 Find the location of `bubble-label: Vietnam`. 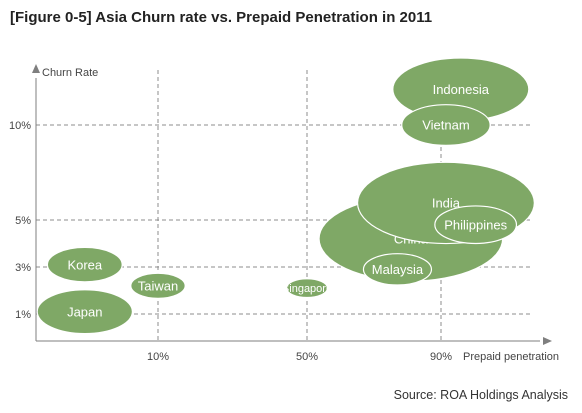

bubble-label: Vietnam is located at coordinates (445, 125).